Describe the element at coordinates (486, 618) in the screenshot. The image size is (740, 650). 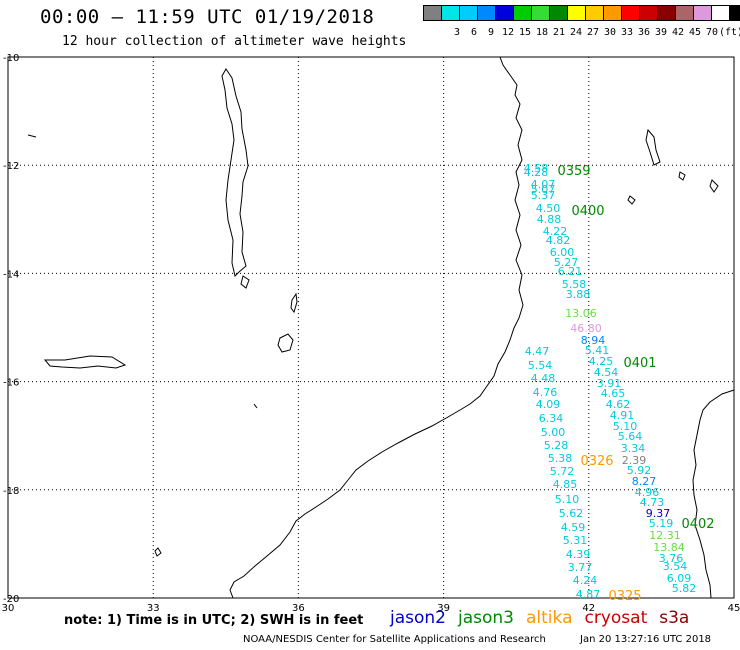
I see `satellite-legend-item: jason3` at that location.